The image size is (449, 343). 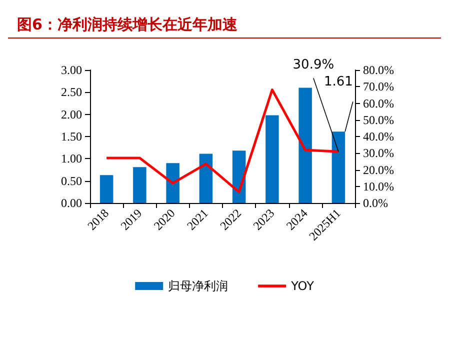 I want to click on y2-tick-label: 30.0%, so click(x=378, y=153).